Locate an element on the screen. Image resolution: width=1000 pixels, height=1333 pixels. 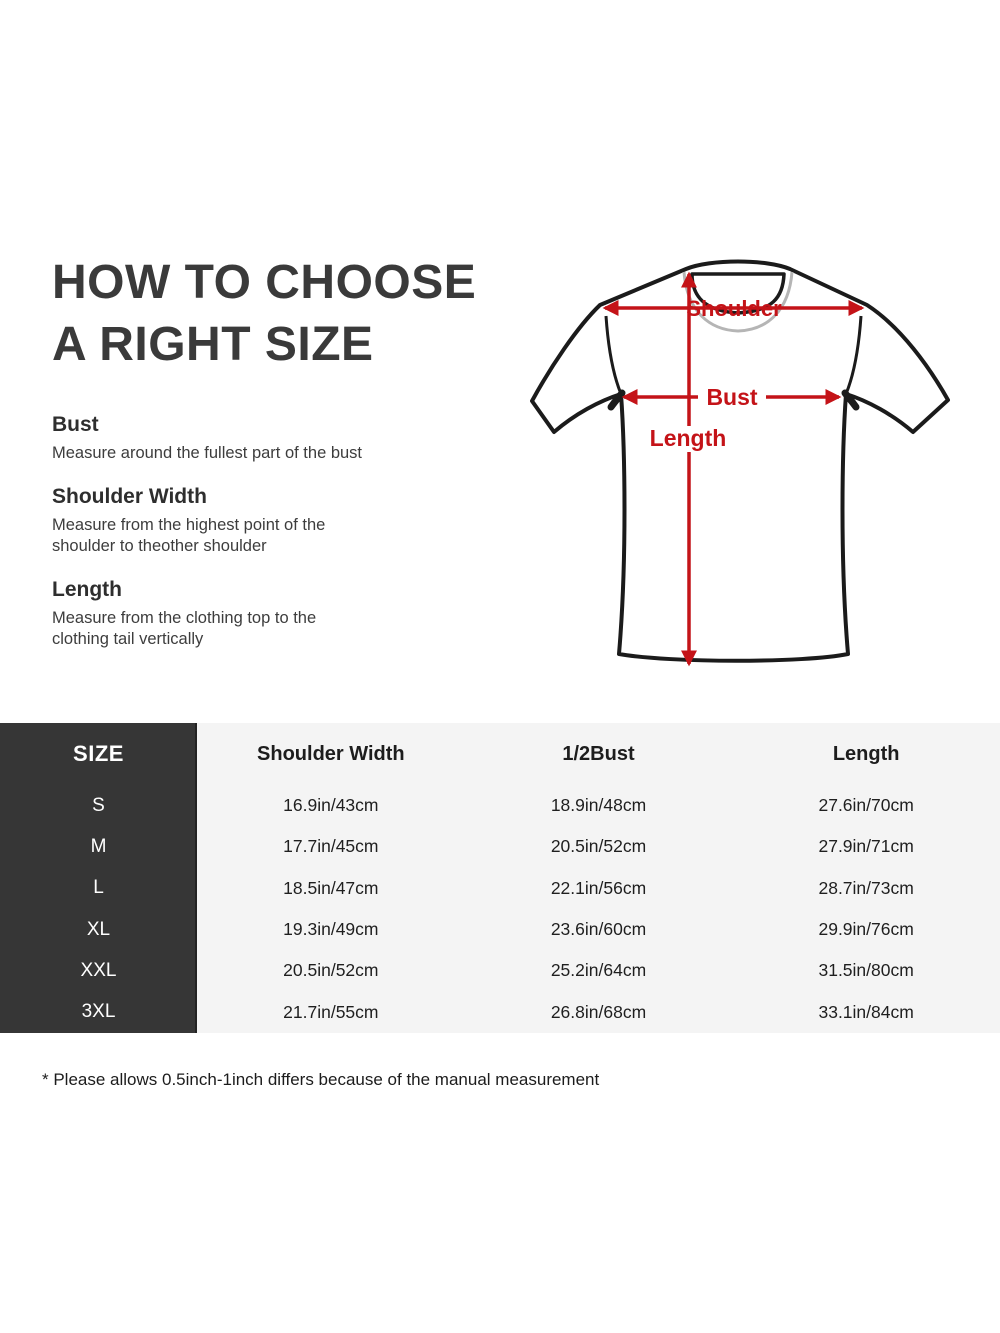
size-cell: 3XL is located at coordinates (98, 1012).